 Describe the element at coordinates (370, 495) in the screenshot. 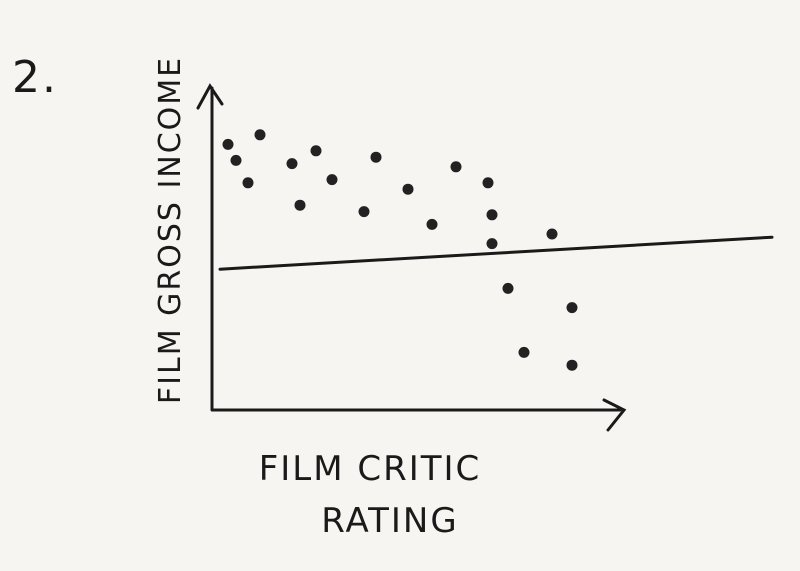

I see `x-axis-label: FILM CRITIC RATING` at that location.